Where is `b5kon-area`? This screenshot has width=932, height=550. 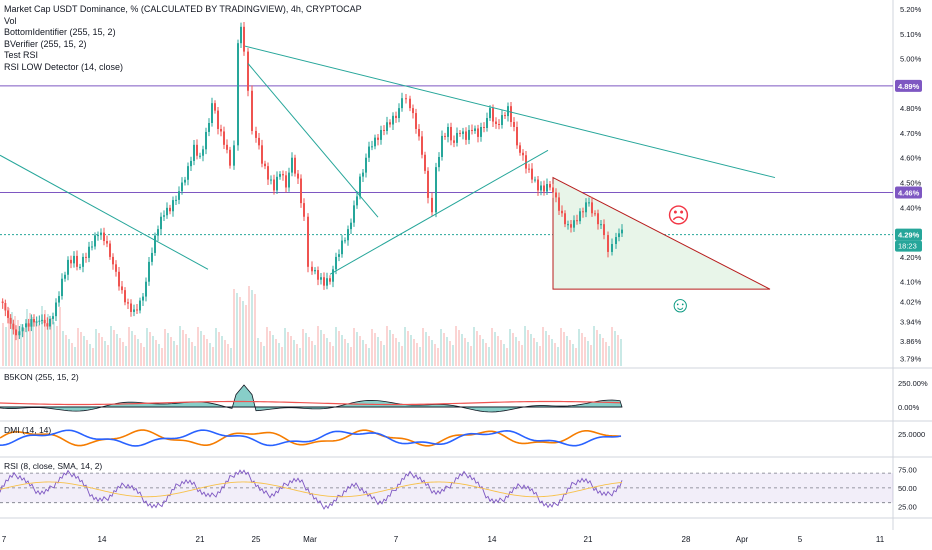
b5kon-area is located at coordinates (311, 398).